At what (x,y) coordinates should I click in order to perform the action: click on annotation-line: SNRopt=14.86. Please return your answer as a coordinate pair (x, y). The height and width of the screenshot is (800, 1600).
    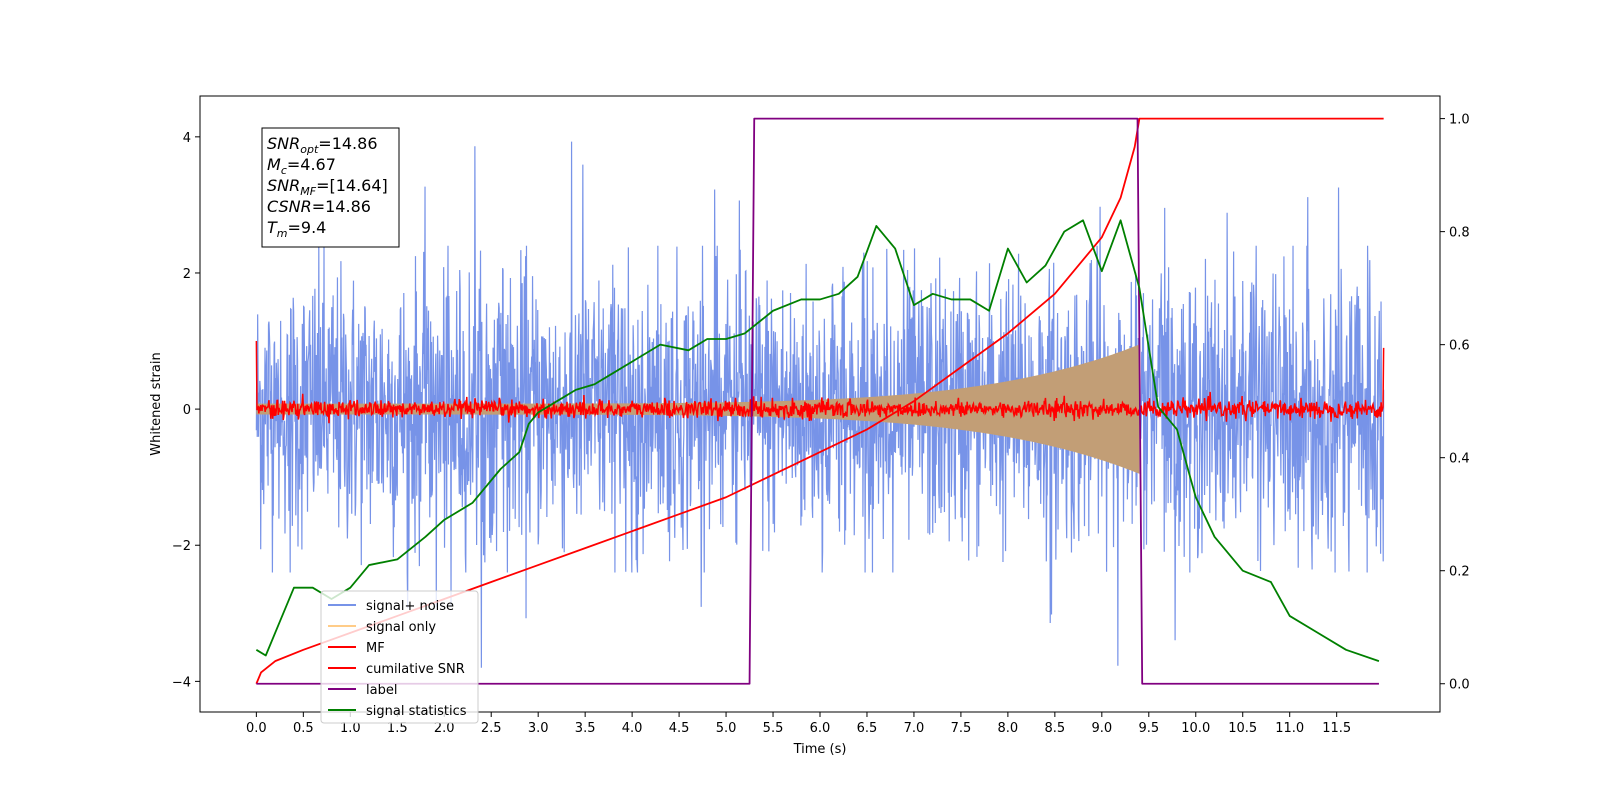
    Looking at the image, I should click on (322, 145).